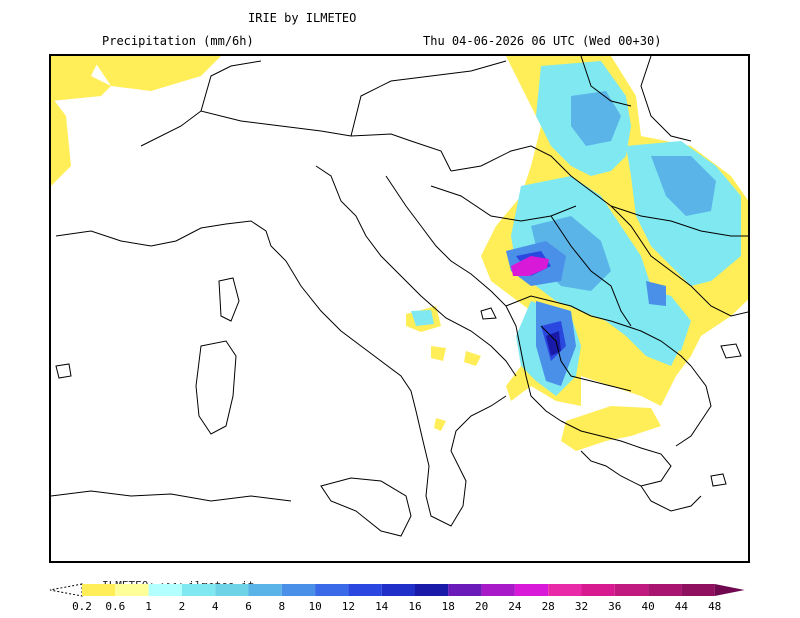 The image size is (800, 618). What do you see at coordinates (548, 606) in the screenshot?
I see `legend-tick-label: 28` at bounding box center [548, 606].